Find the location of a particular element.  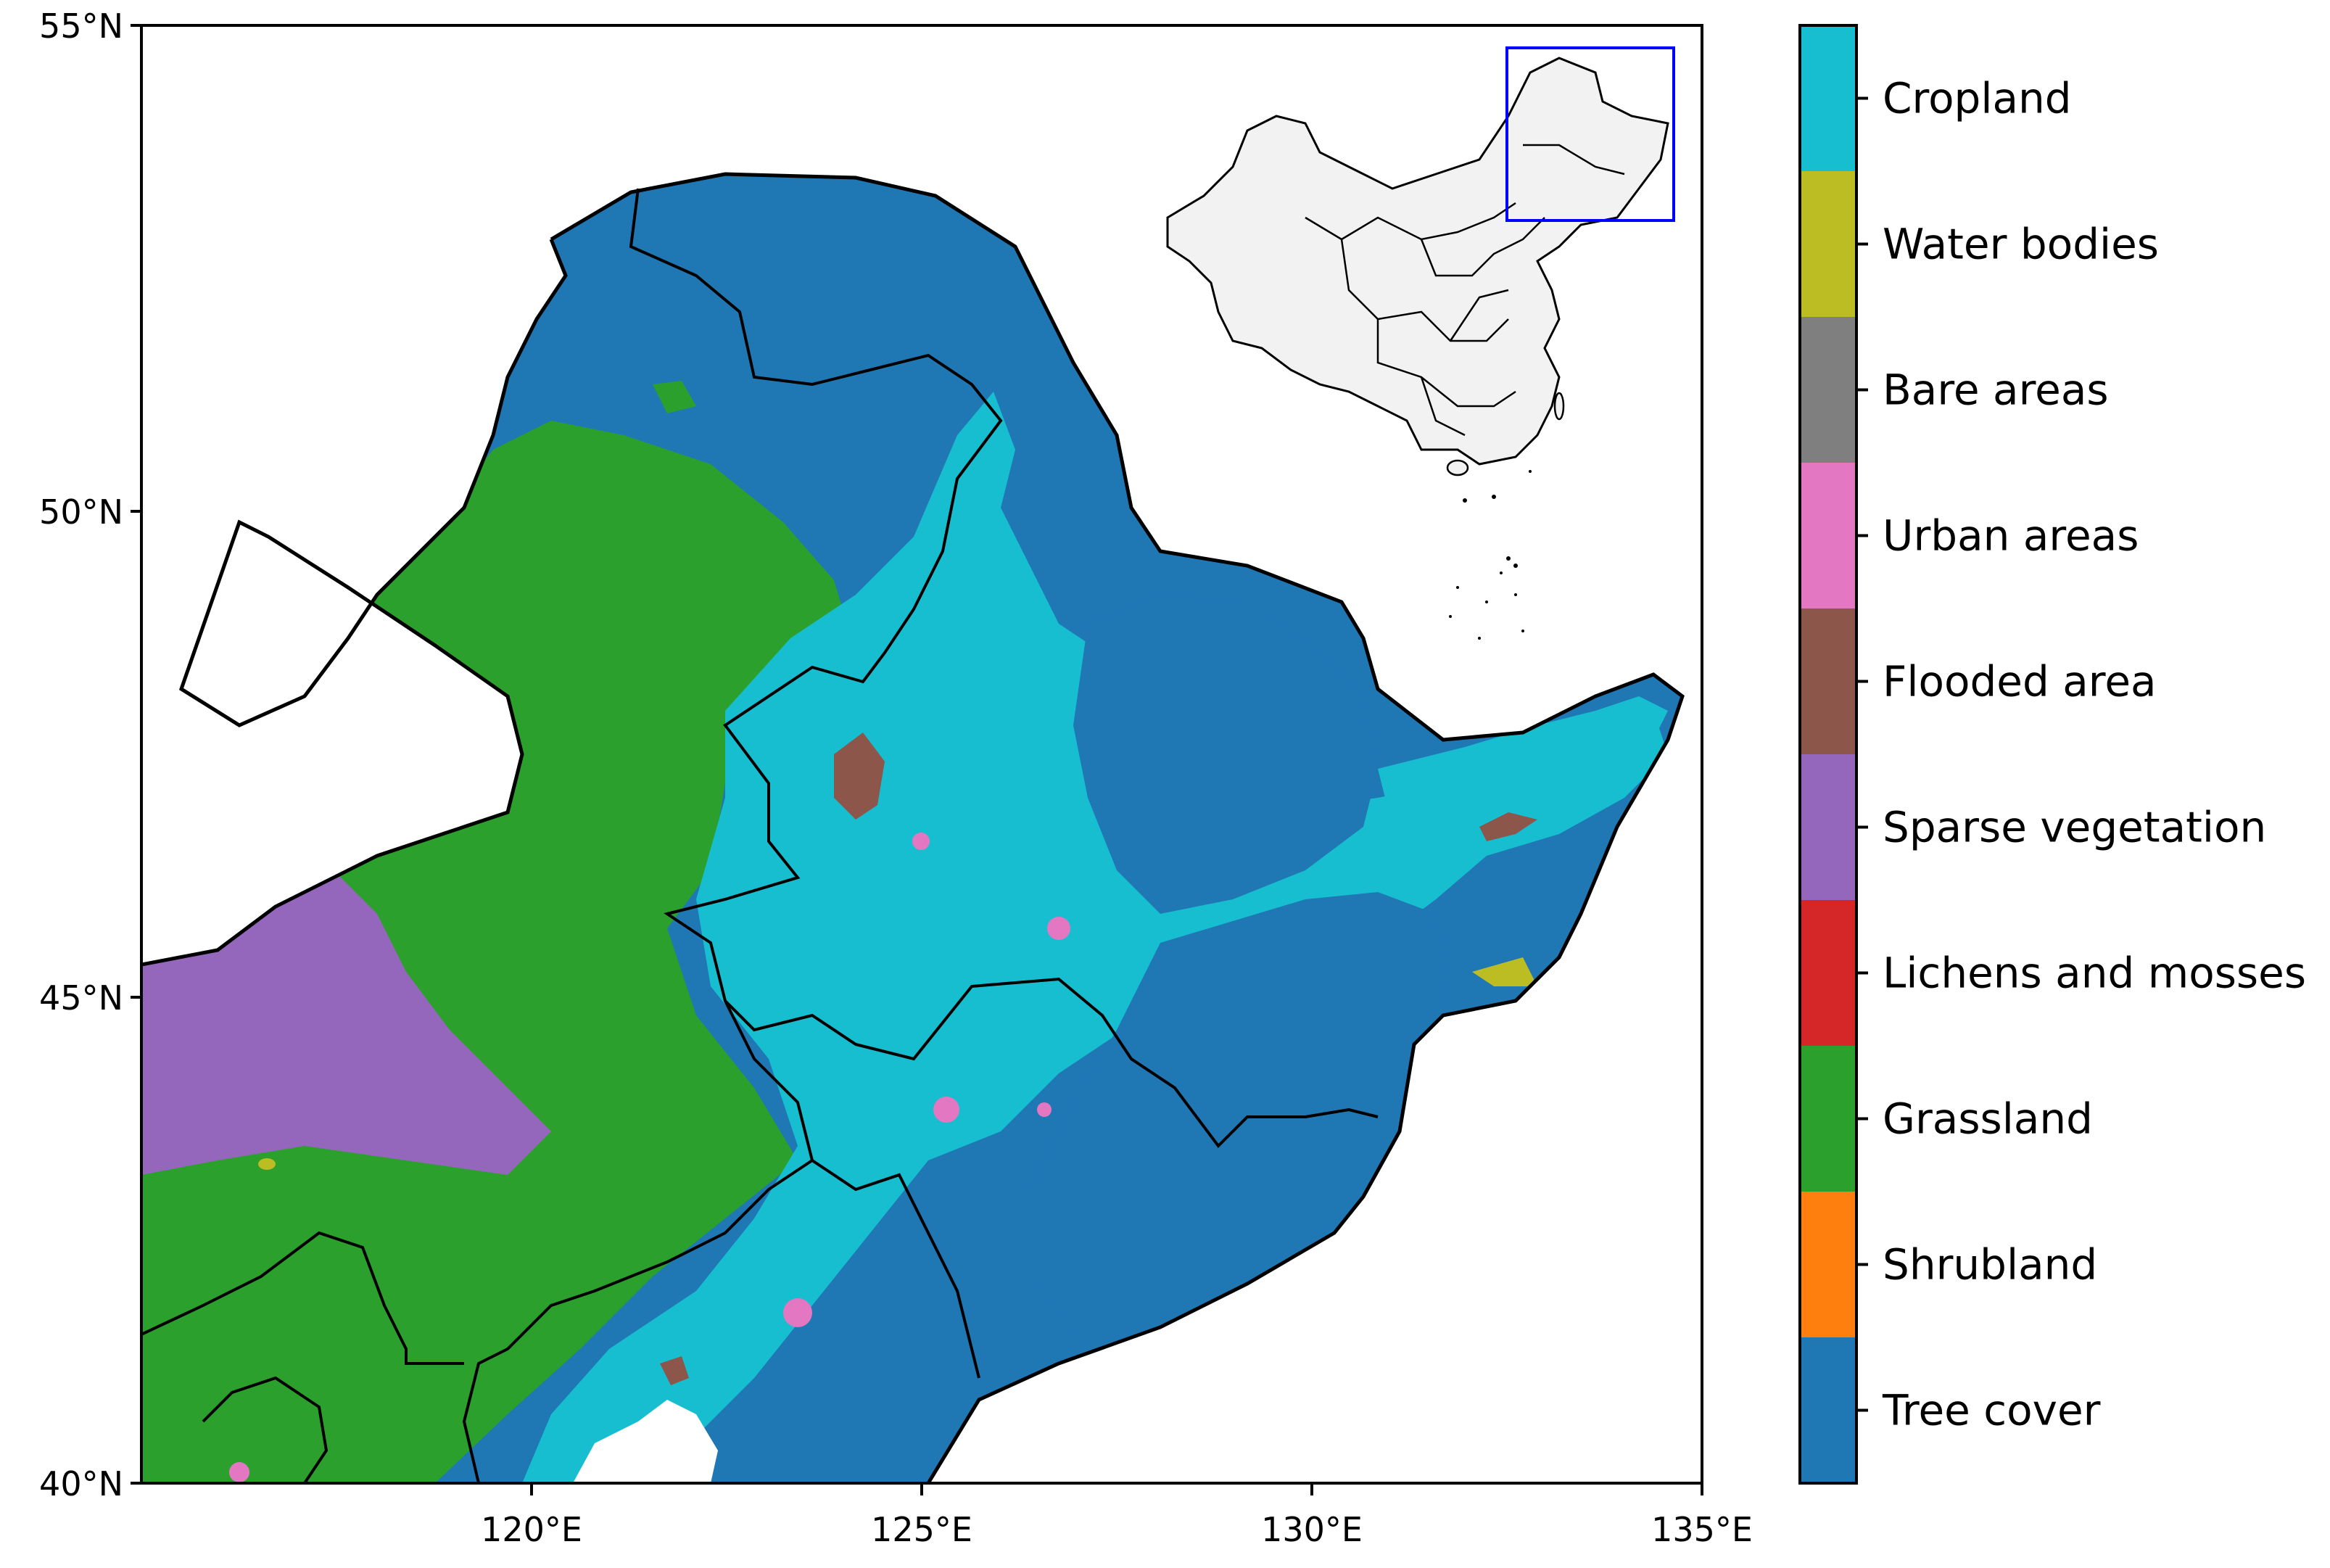

urban-jilin is located at coordinates (1044, 1109).